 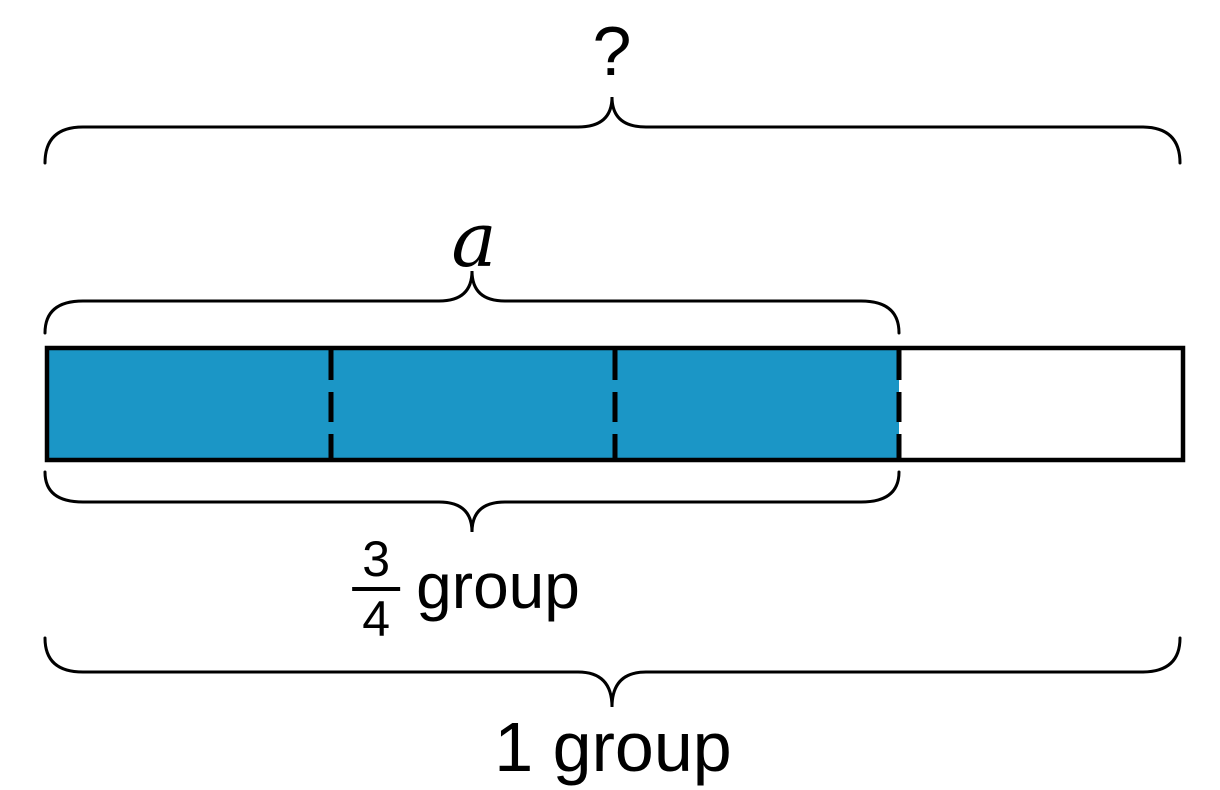 What do you see at coordinates (612, 672) in the screenshot?
I see `one-group-brace` at bounding box center [612, 672].